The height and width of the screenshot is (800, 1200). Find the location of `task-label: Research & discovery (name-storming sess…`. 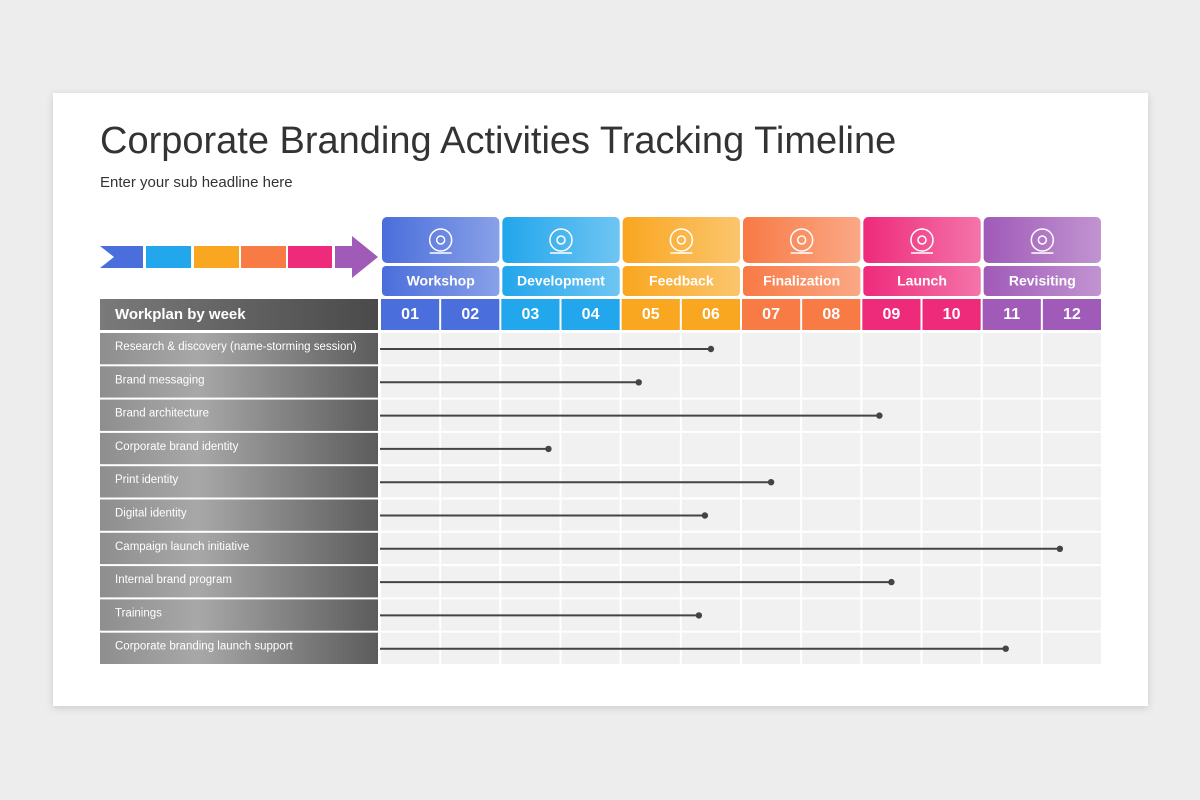

task-label: Research & discovery (name-storming sess… is located at coordinates (236, 347).